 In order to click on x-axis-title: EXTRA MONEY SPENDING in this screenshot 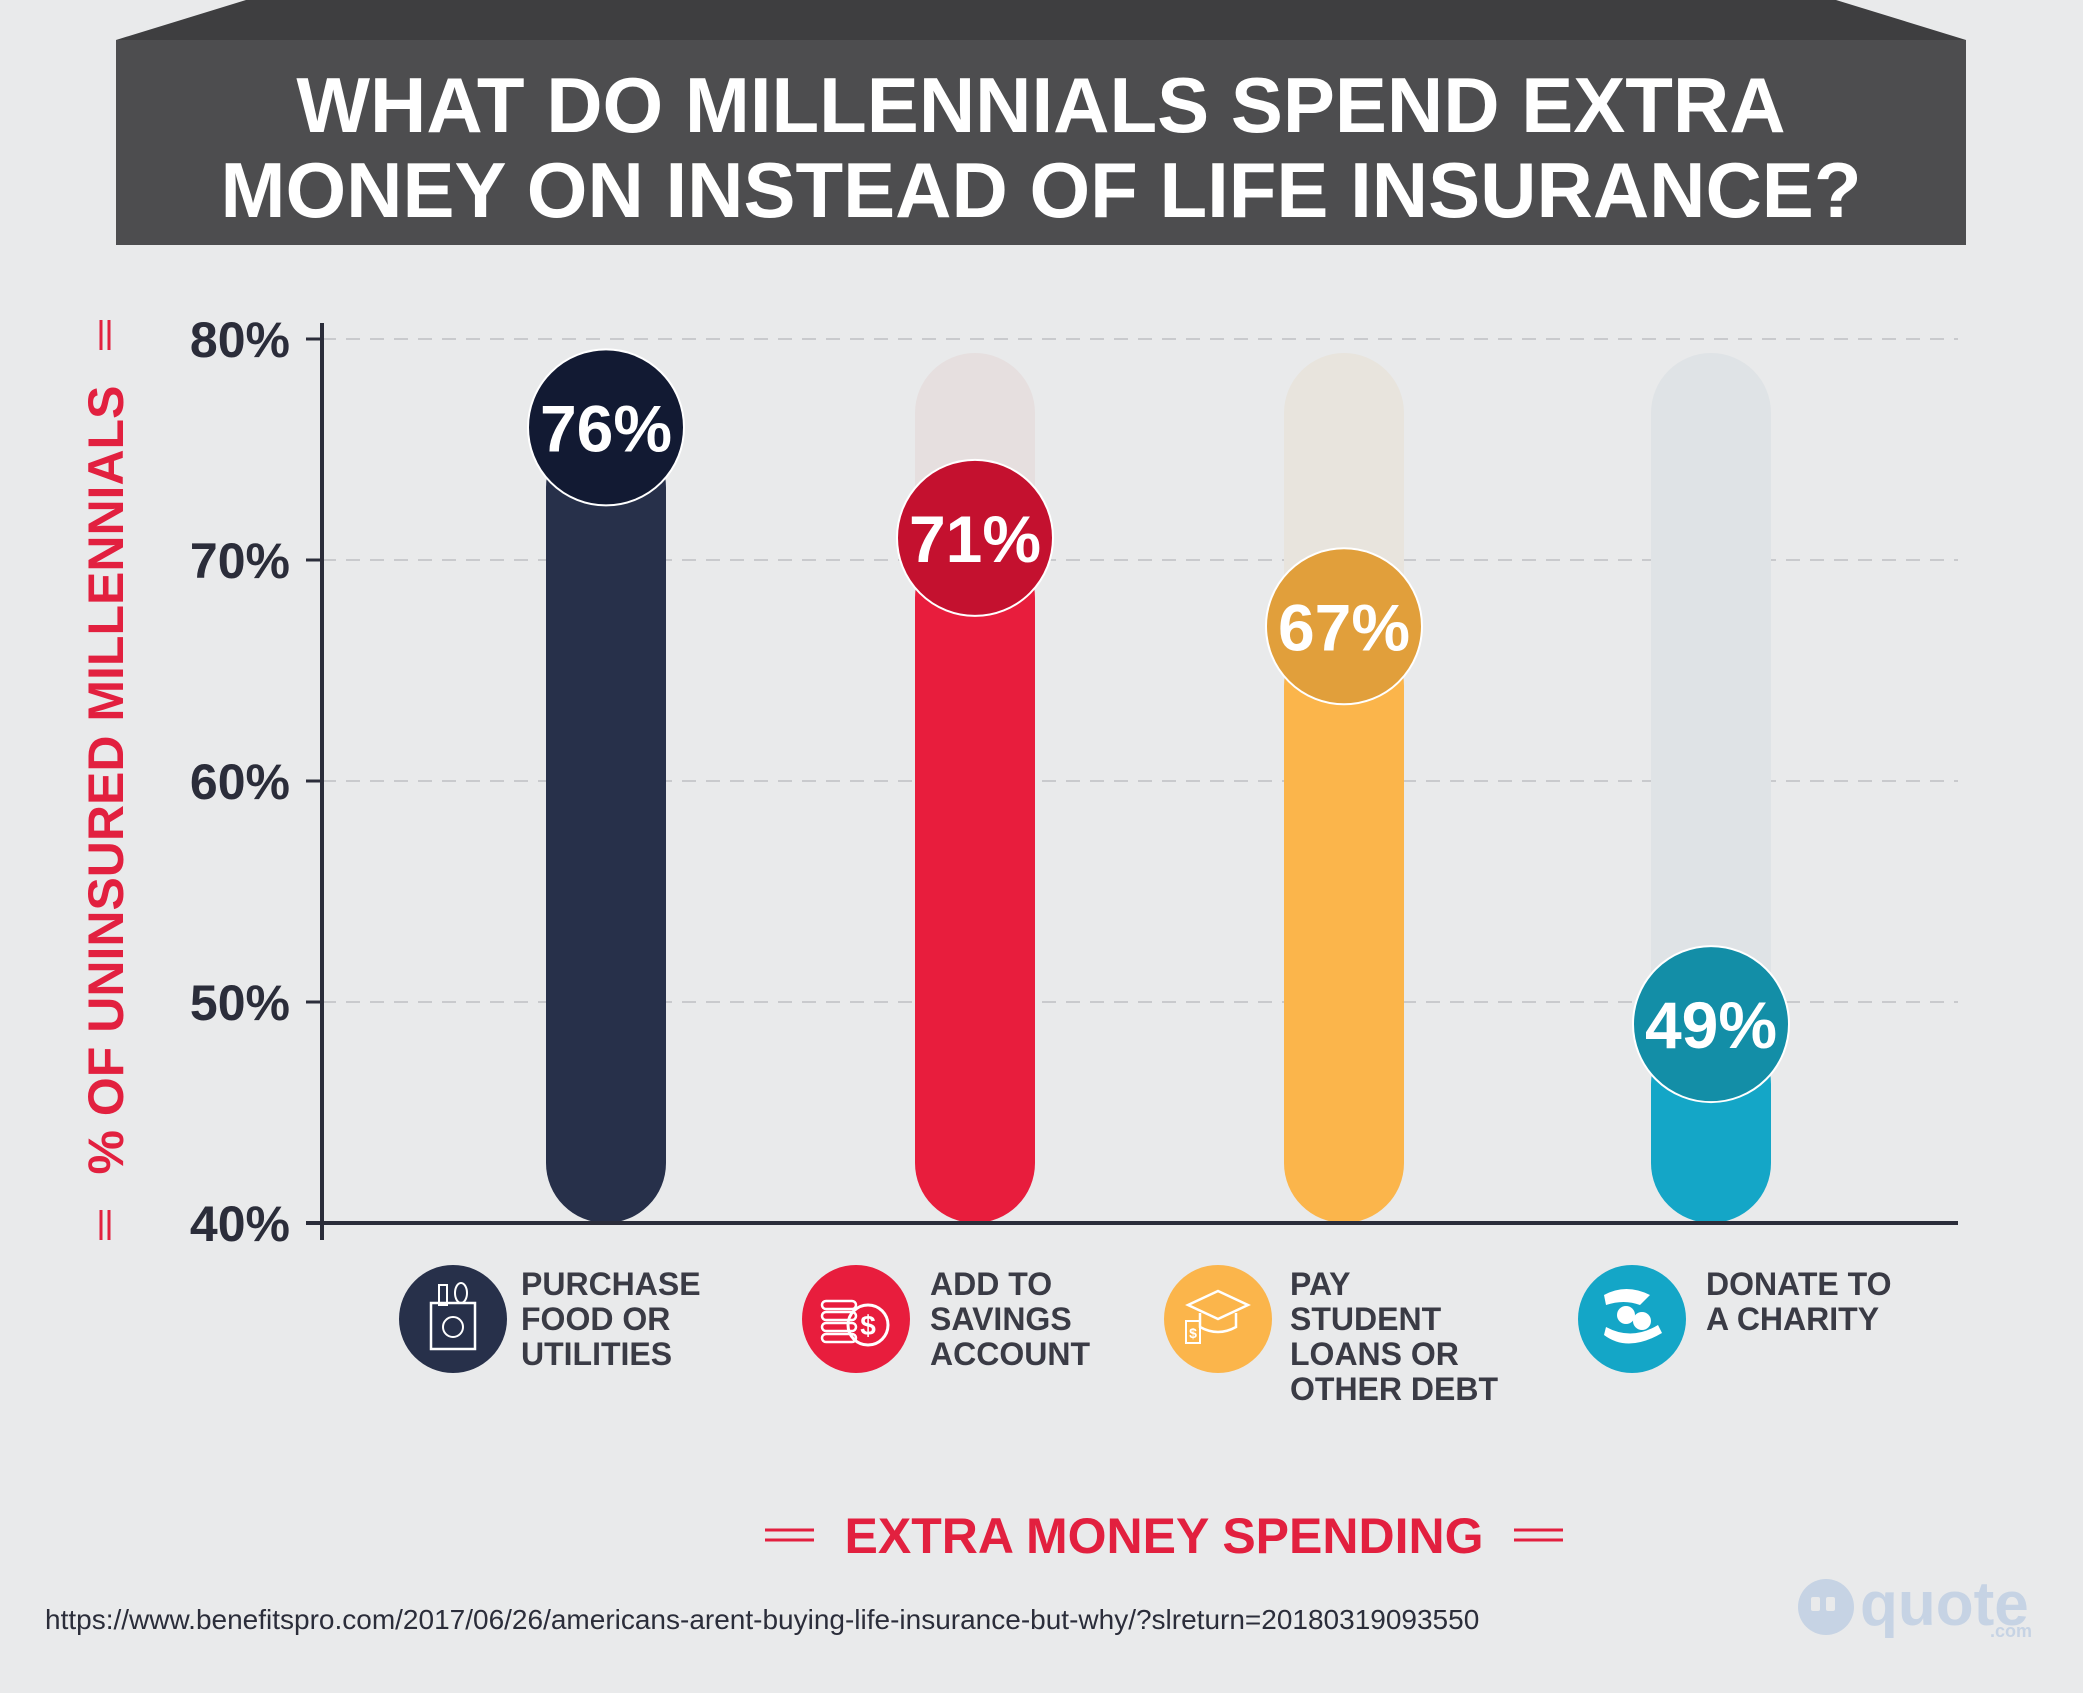, I will do `click(1164, 1536)`.